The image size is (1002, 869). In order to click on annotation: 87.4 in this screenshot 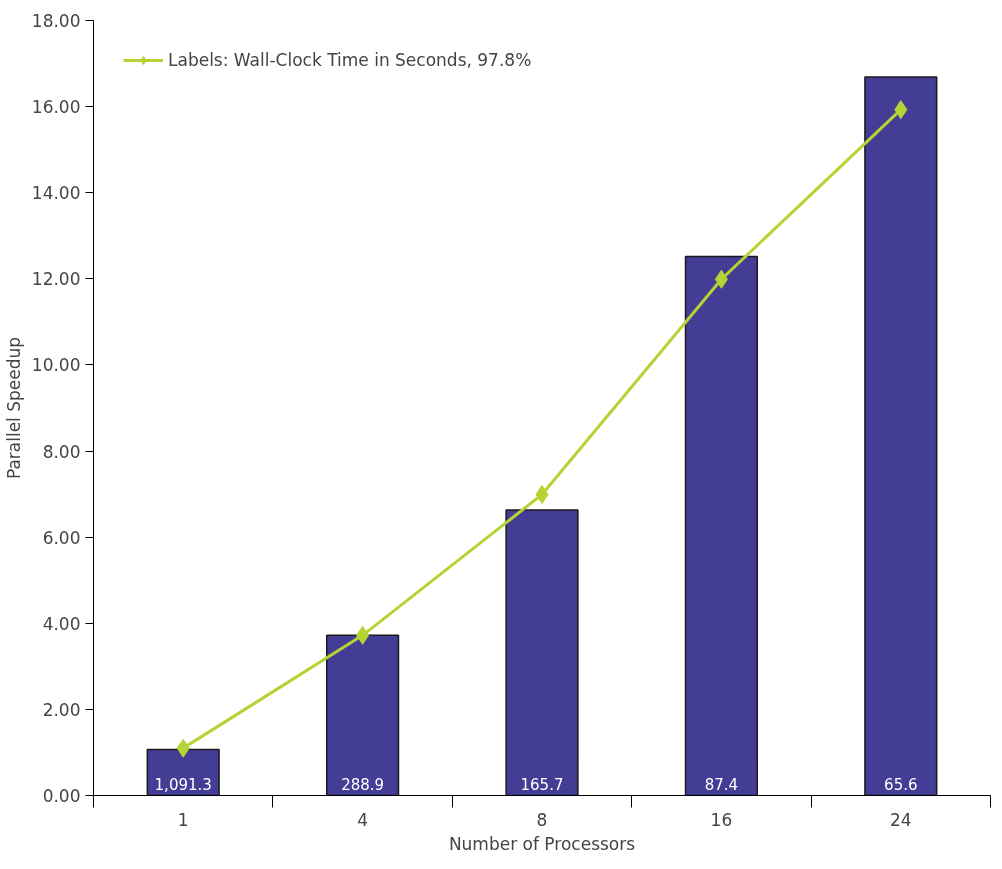, I will do `click(721, 784)`.